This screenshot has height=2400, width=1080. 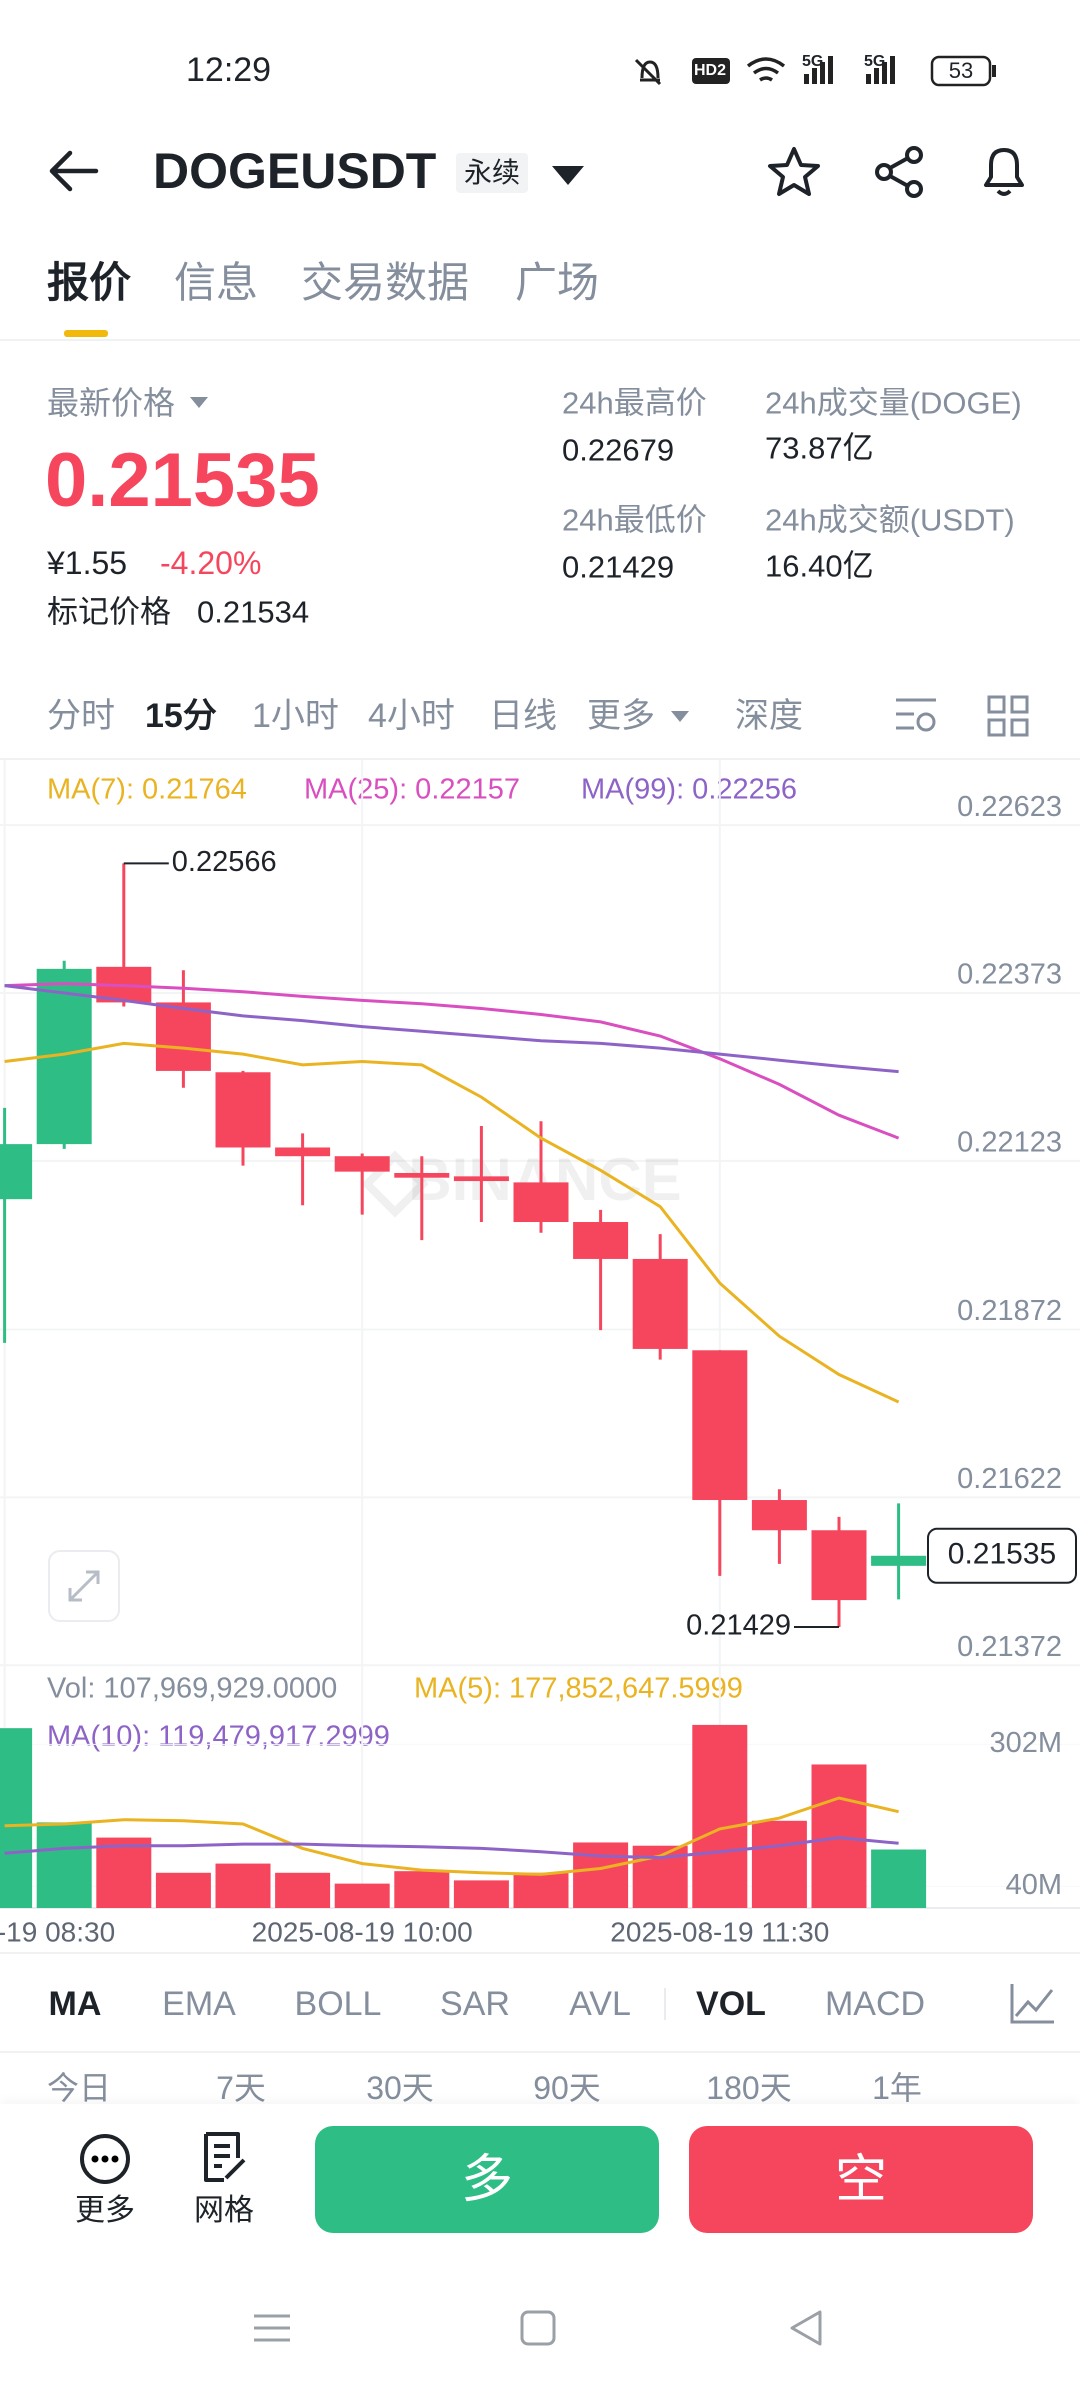 What do you see at coordinates (182, 480) in the screenshot?
I see `last-price: 0.21535` at bounding box center [182, 480].